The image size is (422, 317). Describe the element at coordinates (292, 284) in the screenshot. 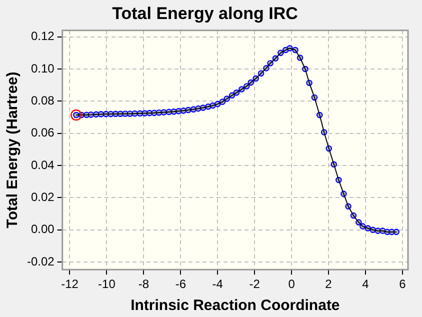

I see `x-tick-label: 0` at that location.